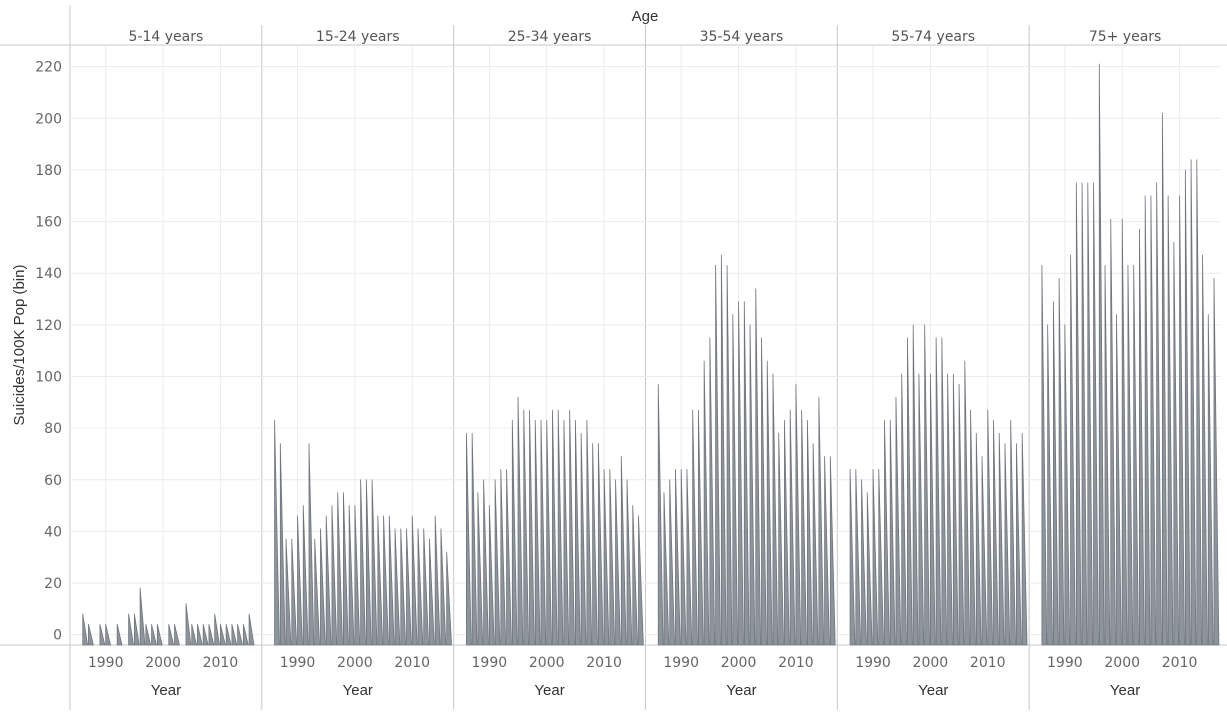  What do you see at coordinates (53, 429) in the screenshot?
I see `y-tick-label: 80` at bounding box center [53, 429].